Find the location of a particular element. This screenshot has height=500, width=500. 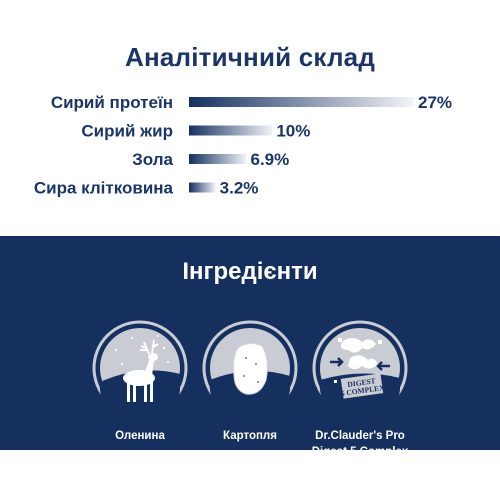

bar-category-label: Сира клітковина is located at coordinates (104, 188).